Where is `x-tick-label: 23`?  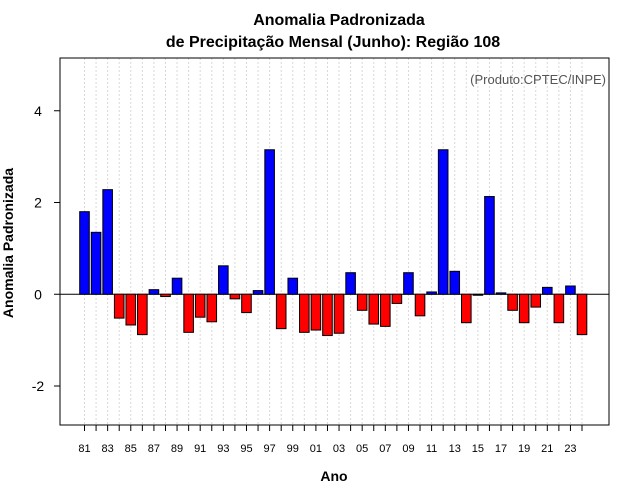 x-tick-label: 23 is located at coordinates (570, 449).